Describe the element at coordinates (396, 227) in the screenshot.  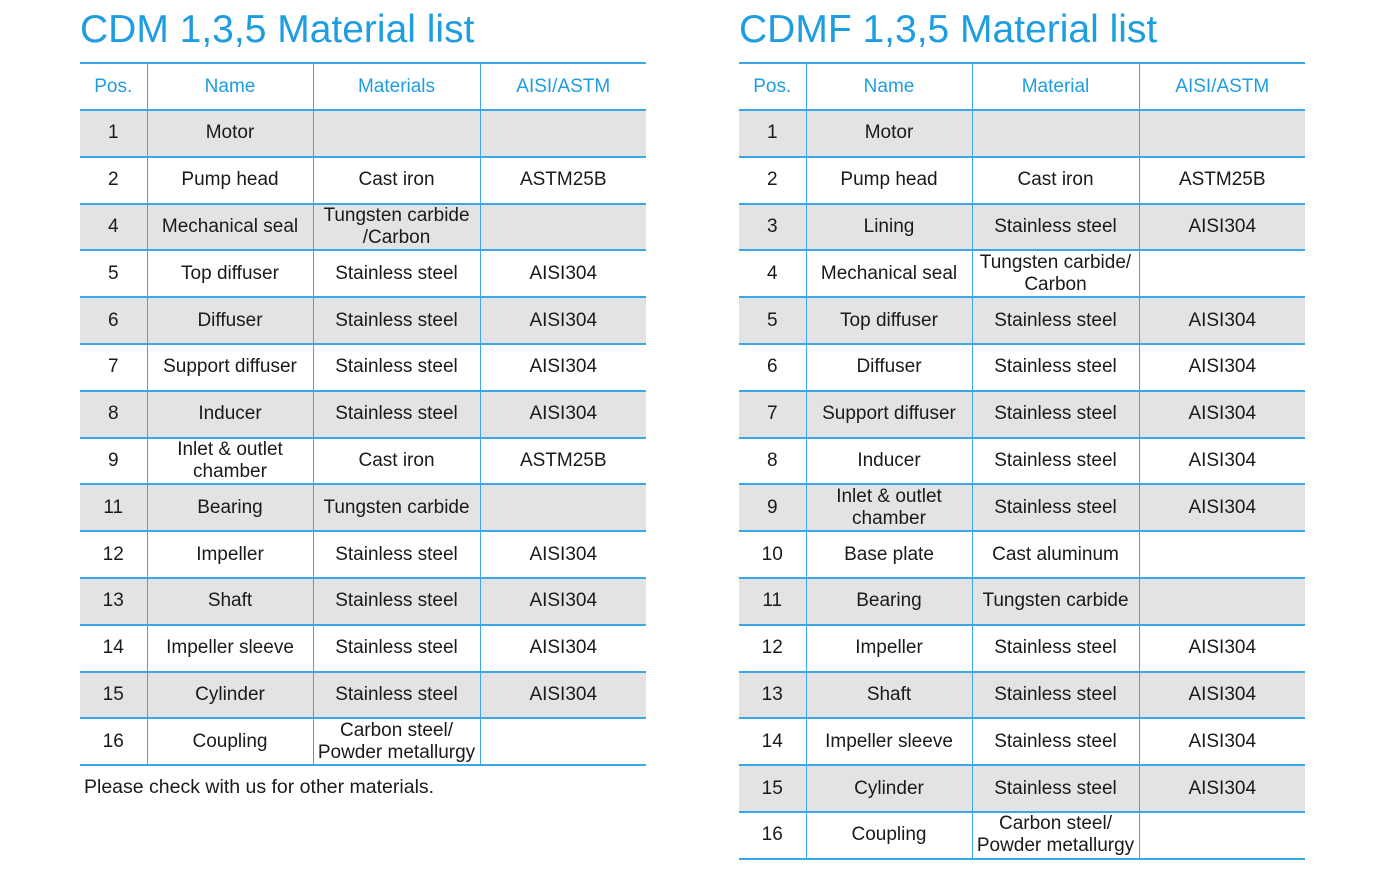
I see `material-cell: Tungsten carbide /Carbon` at that location.